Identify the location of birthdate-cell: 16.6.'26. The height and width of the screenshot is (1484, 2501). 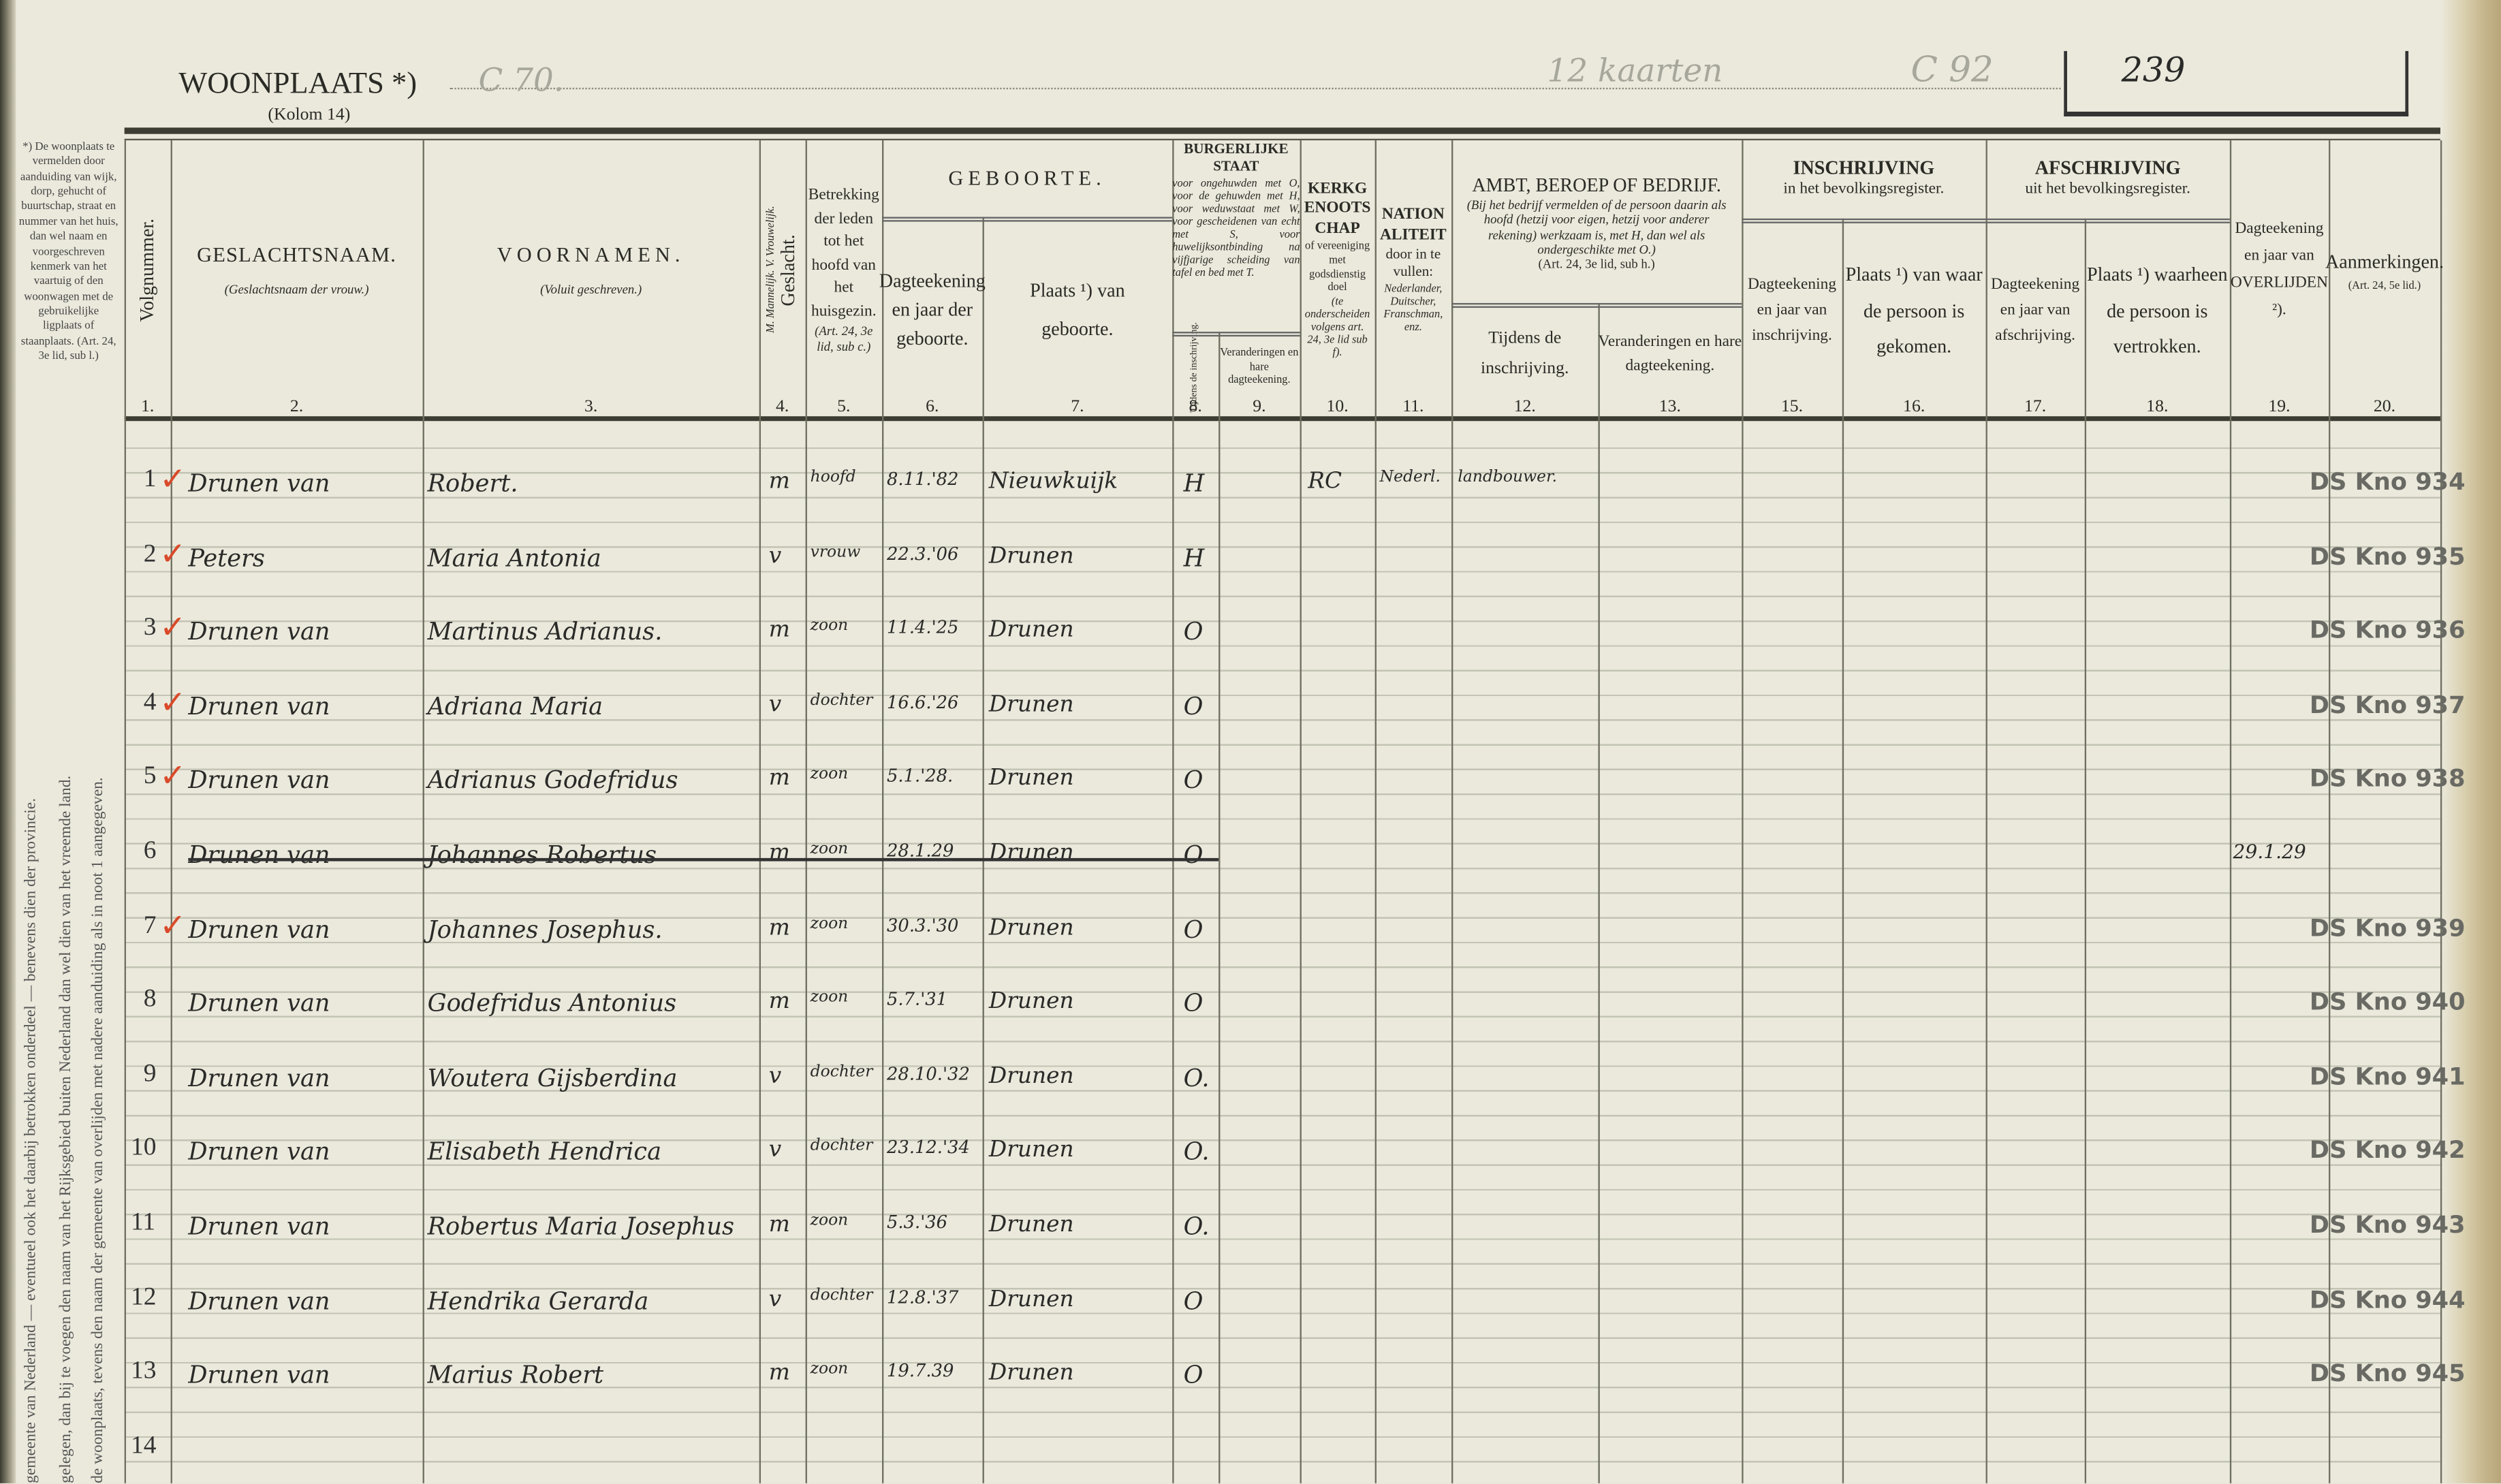
(923, 702).